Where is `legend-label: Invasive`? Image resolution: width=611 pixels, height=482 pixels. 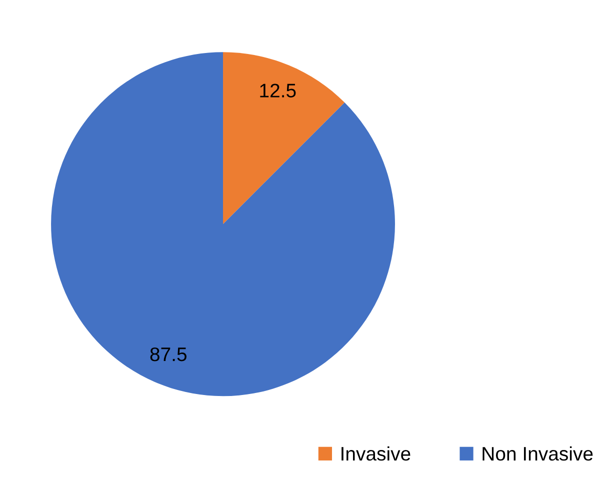
legend-label: Invasive is located at coordinates (376, 453).